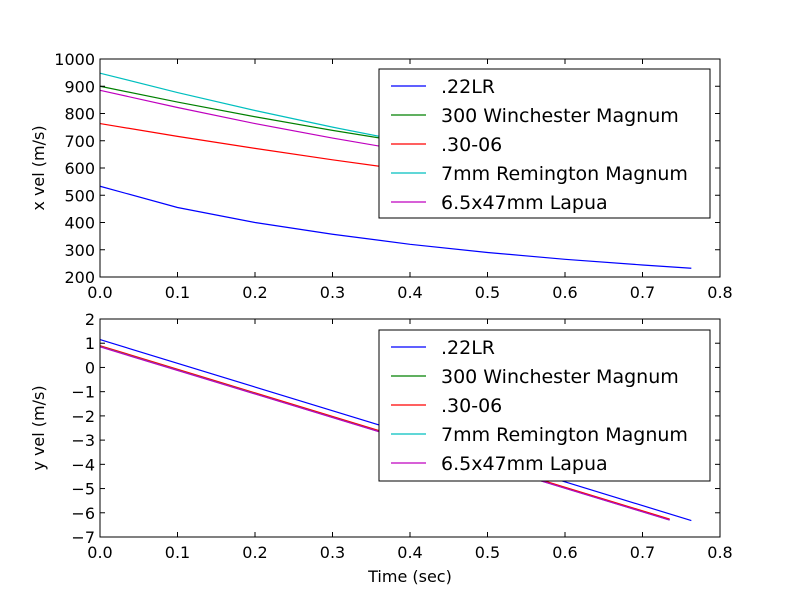  I want to click on y-axis-label: x vel (m/s), so click(38, 167).